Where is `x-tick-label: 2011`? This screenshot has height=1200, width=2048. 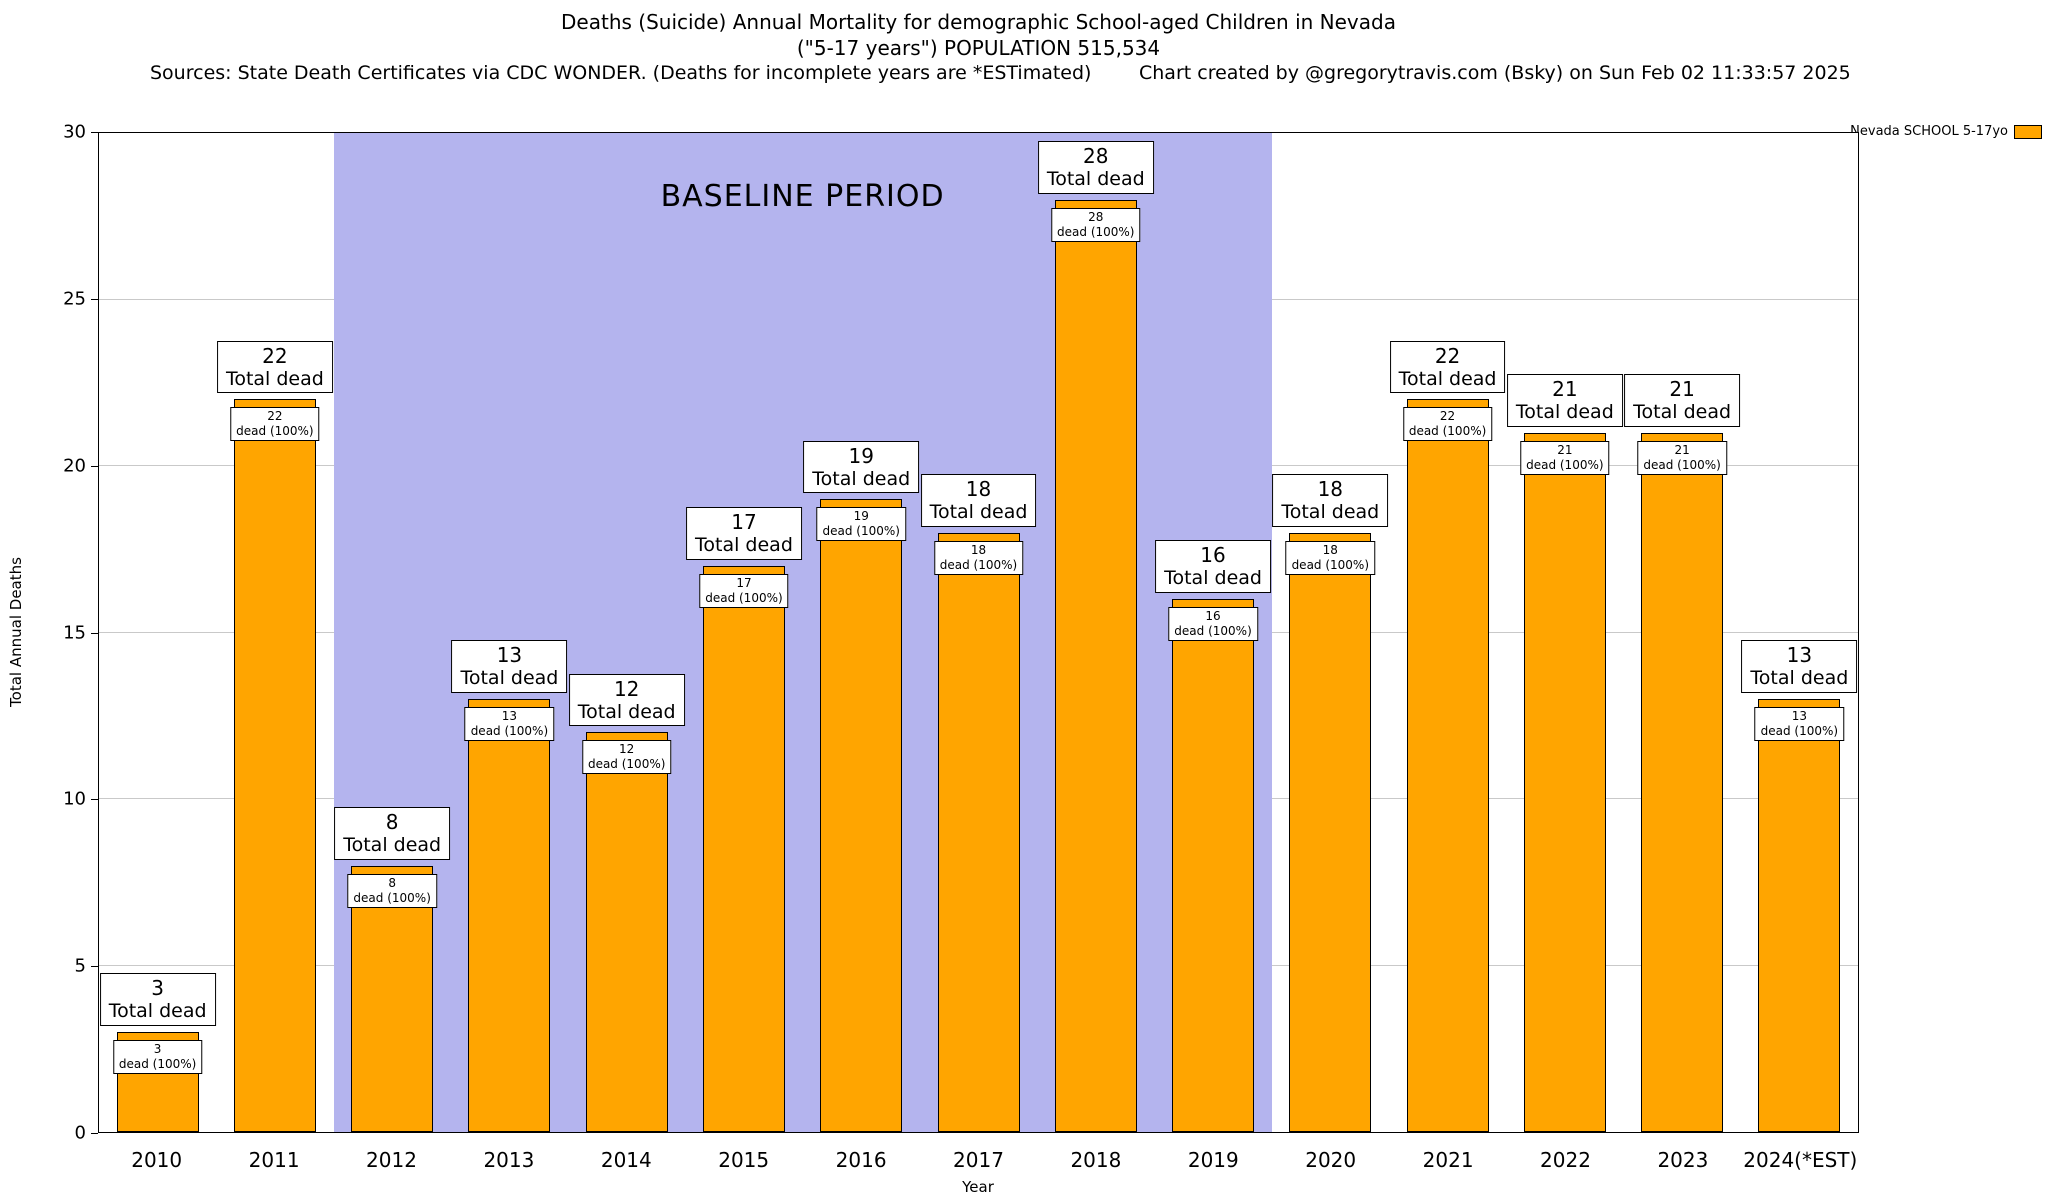 x-tick-label: 2011 is located at coordinates (274, 1160).